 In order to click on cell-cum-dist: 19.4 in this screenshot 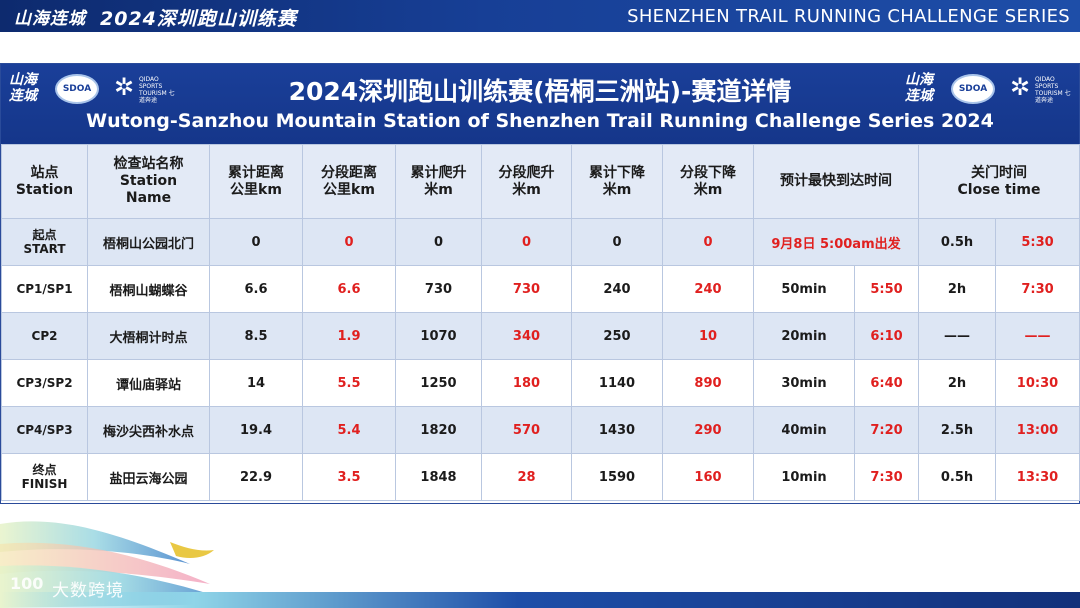, I will do `click(256, 430)`.